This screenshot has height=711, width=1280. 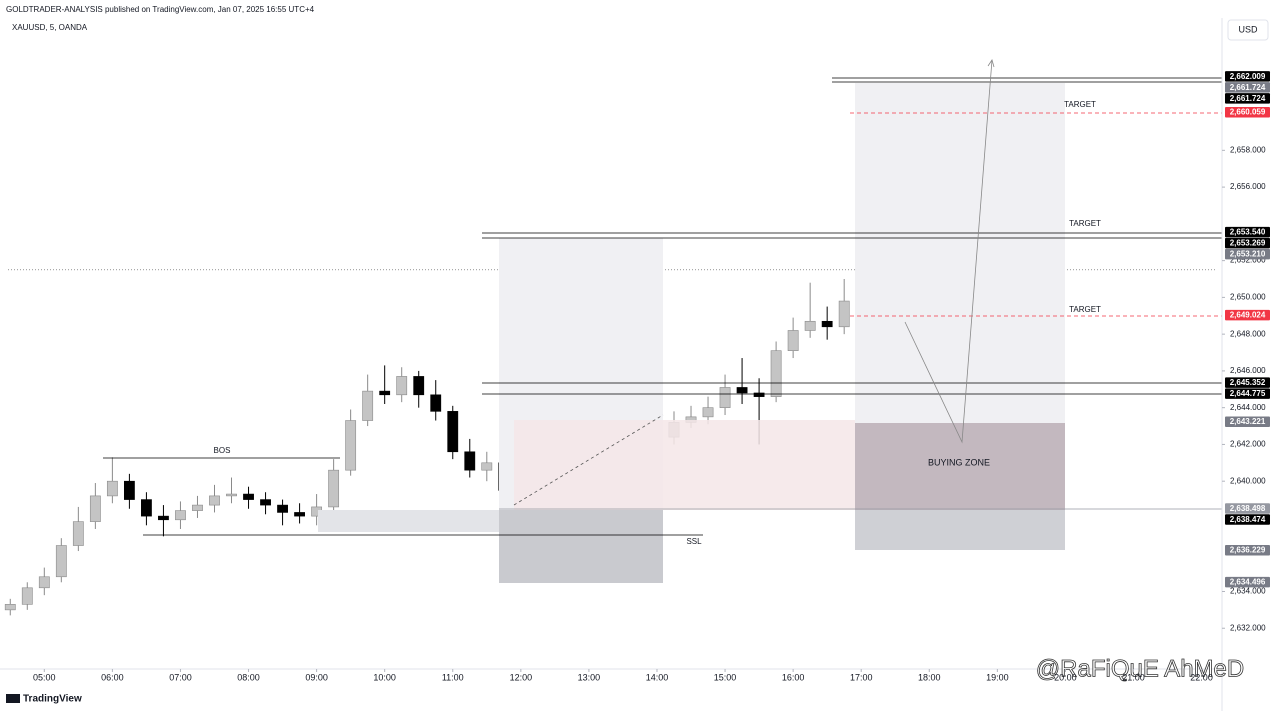 I want to click on x-tick-label: 09:00, so click(x=316, y=677).